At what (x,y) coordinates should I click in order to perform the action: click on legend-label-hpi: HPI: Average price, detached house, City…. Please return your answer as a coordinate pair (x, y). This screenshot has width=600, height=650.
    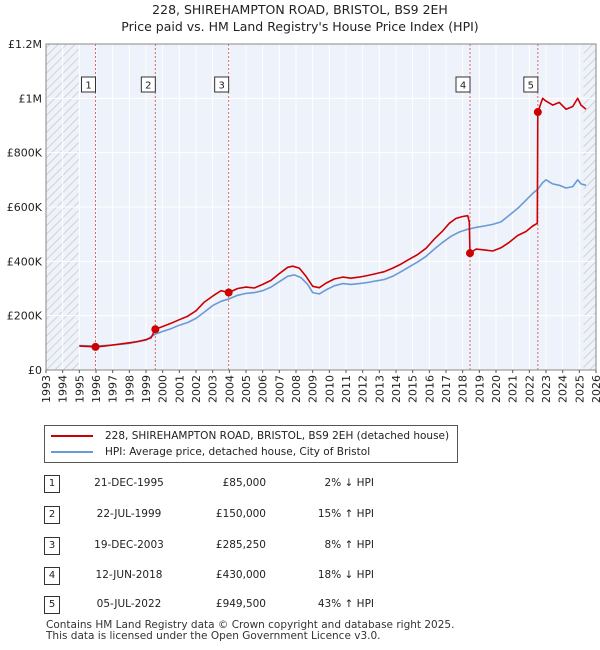
    Looking at the image, I should click on (238, 452).